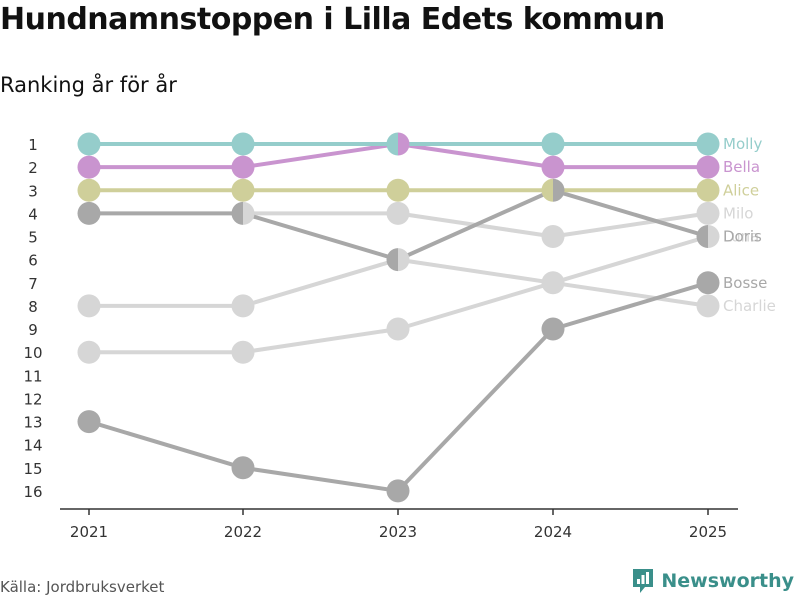  What do you see at coordinates (742, 144) in the screenshot?
I see `end-label-molly: Molly` at bounding box center [742, 144].